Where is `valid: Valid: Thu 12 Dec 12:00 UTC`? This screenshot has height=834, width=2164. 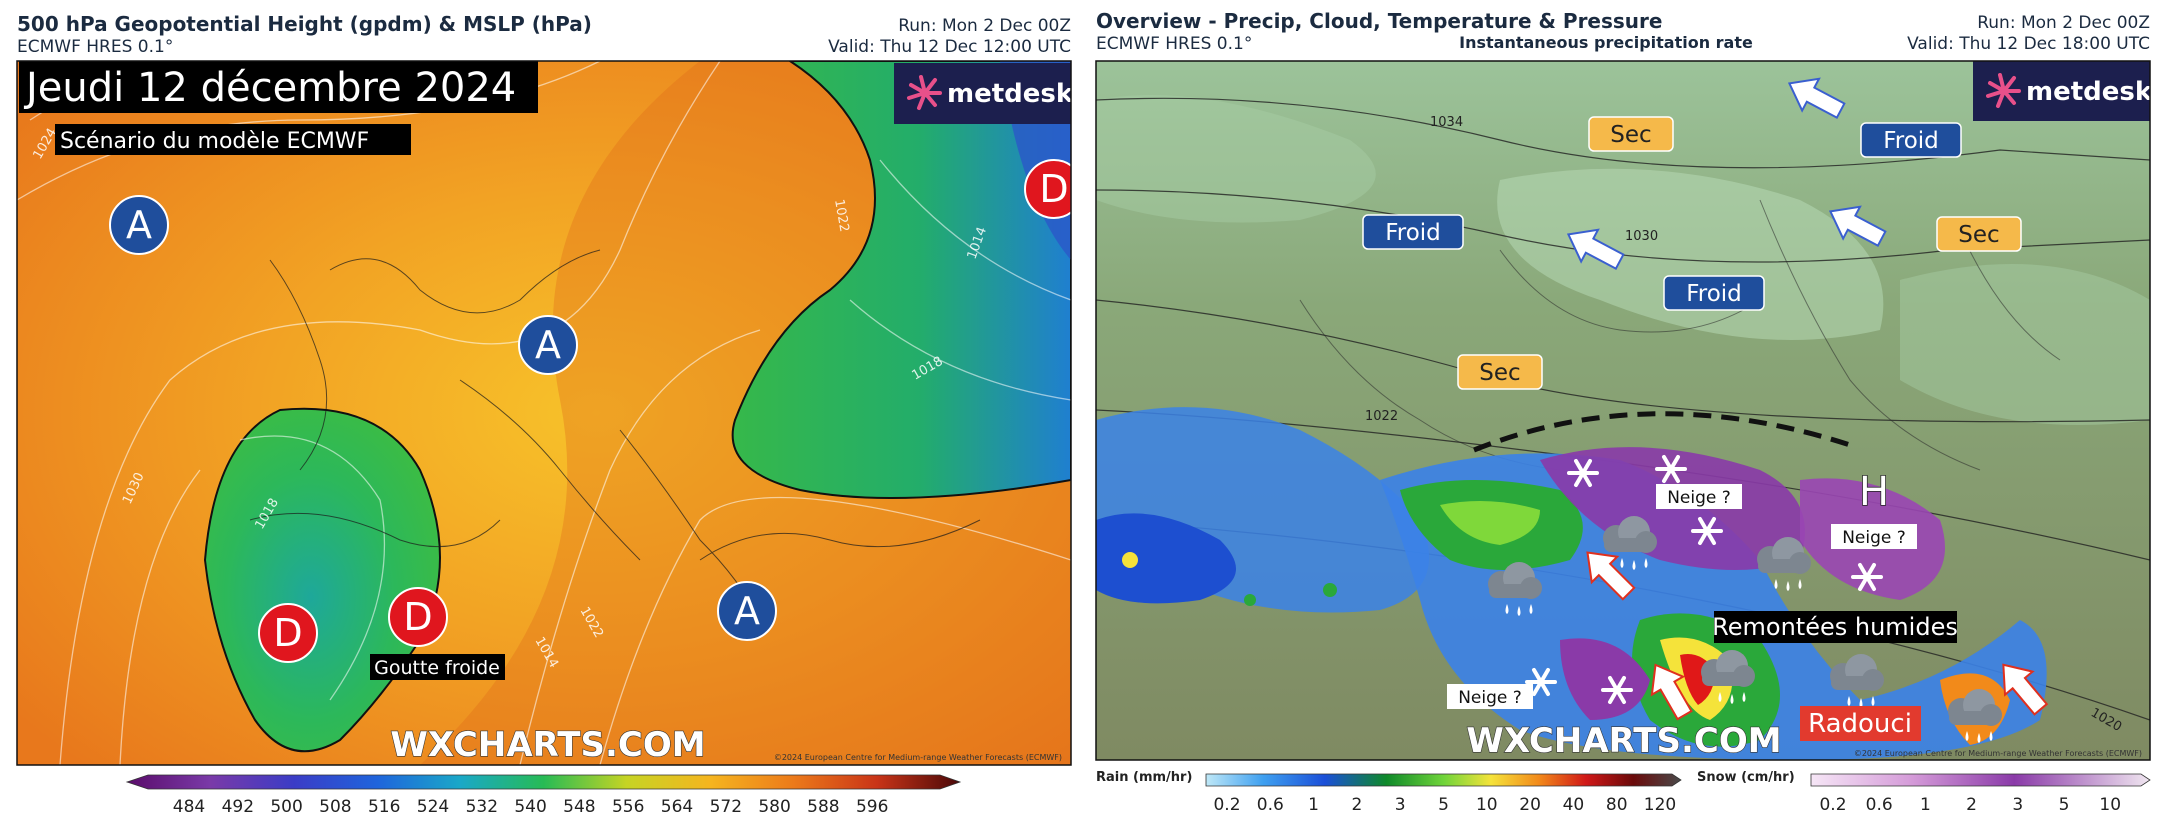
valid: Valid: Thu 12 Dec 12:00 UTC is located at coordinates (949, 47).